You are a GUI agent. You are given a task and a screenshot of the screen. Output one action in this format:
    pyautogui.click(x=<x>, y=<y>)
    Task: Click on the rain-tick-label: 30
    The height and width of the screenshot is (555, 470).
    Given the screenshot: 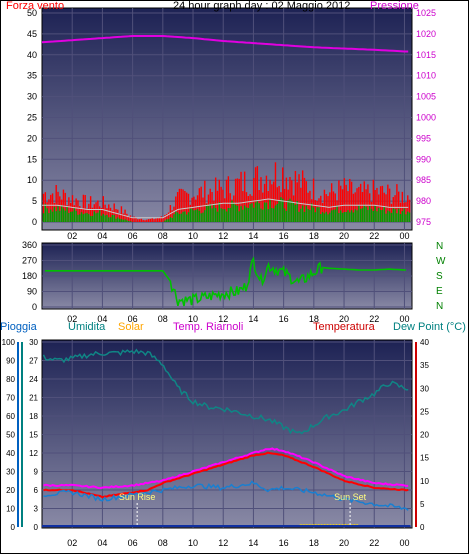 What is the action you would take?
    pyautogui.click(x=10, y=472)
    